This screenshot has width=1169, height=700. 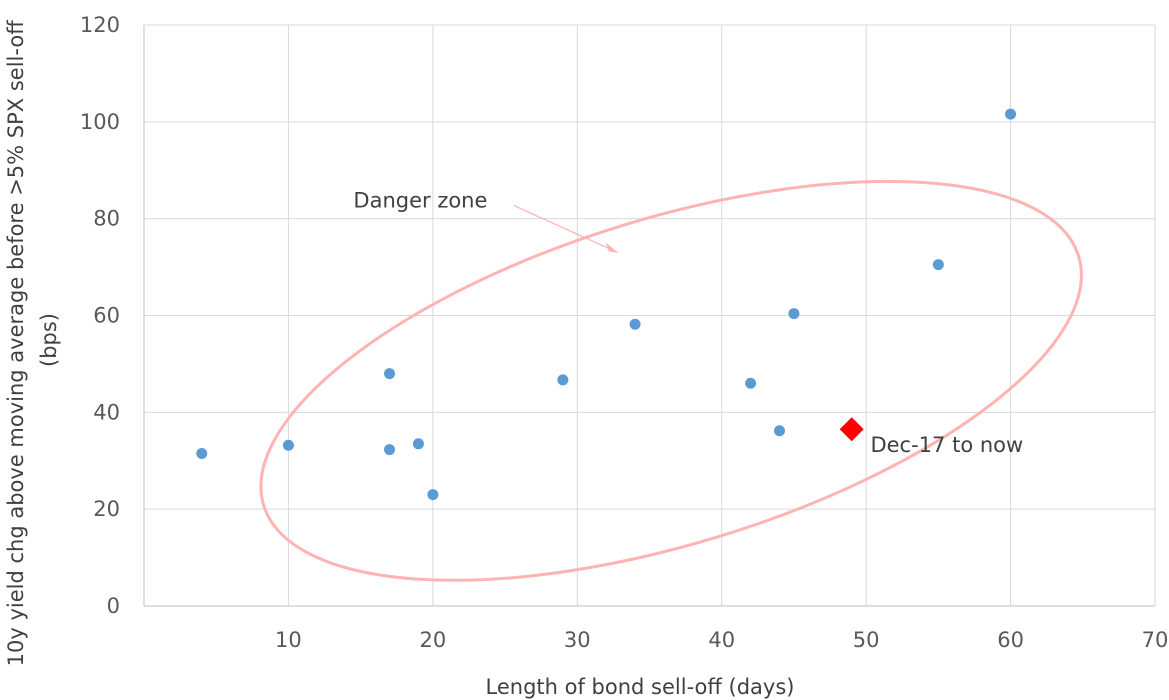 I want to click on y-tick-label: 0, so click(x=113, y=606).